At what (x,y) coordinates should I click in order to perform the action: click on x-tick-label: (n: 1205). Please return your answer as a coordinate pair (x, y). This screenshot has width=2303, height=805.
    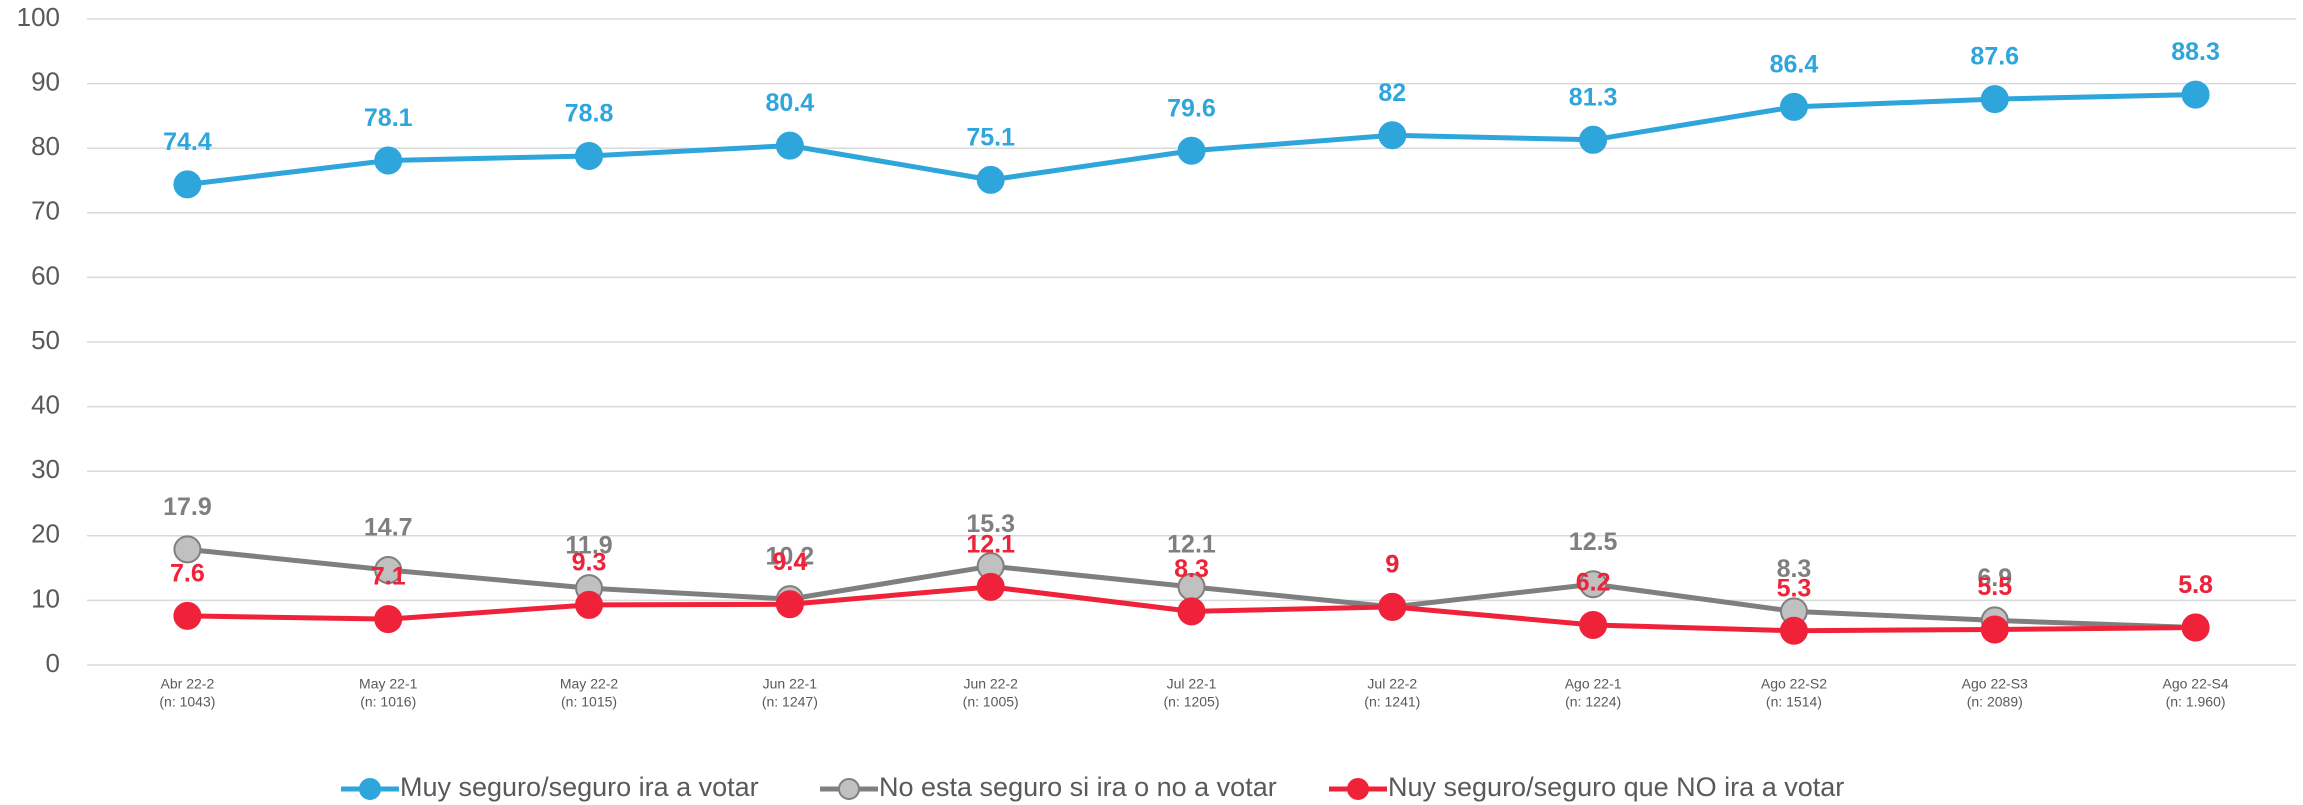
    Looking at the image, I should click on (1191, 702).